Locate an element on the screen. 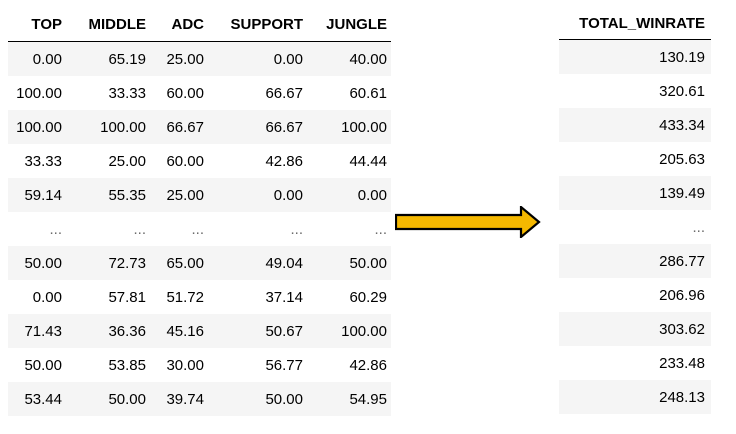 This screenshot has height=434, width=736. table-cell: 37.14 is located at coordinates (257, 297).